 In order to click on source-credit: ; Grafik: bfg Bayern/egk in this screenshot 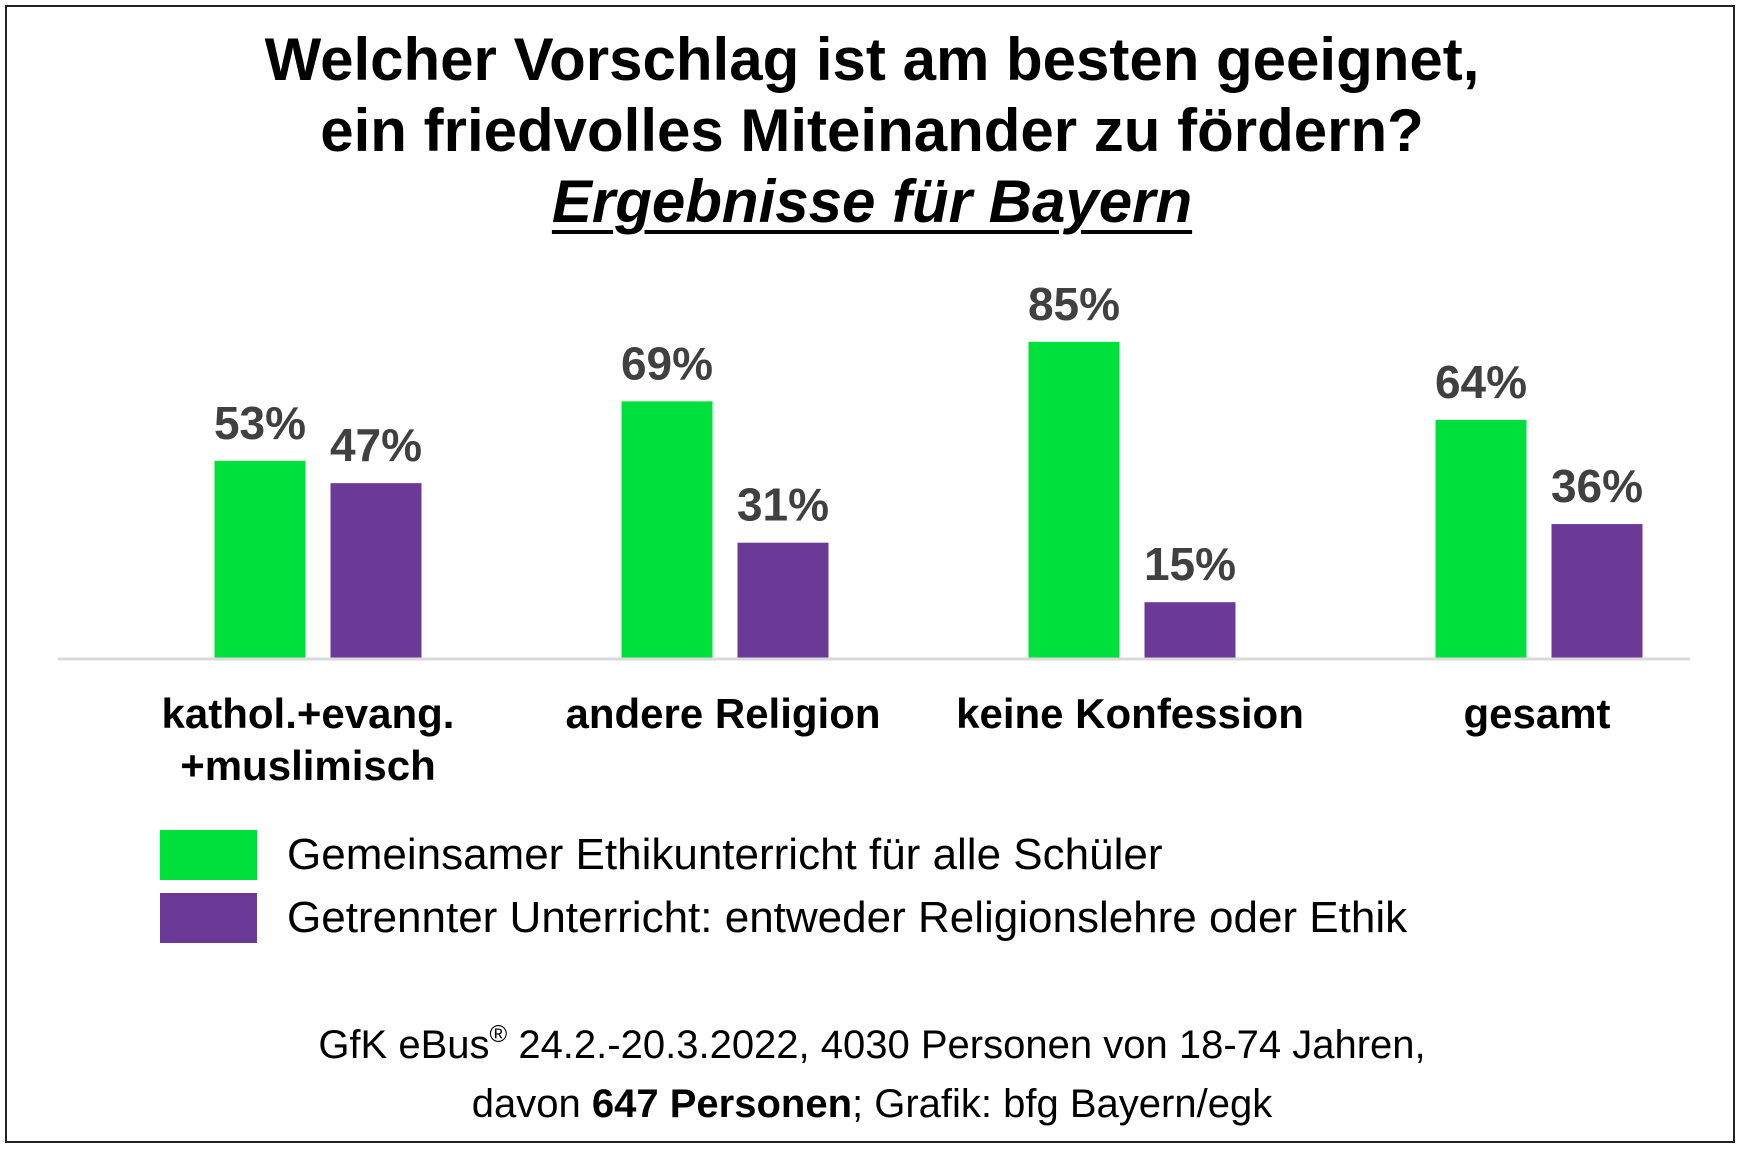, I will do `click(1062, 1104)`.